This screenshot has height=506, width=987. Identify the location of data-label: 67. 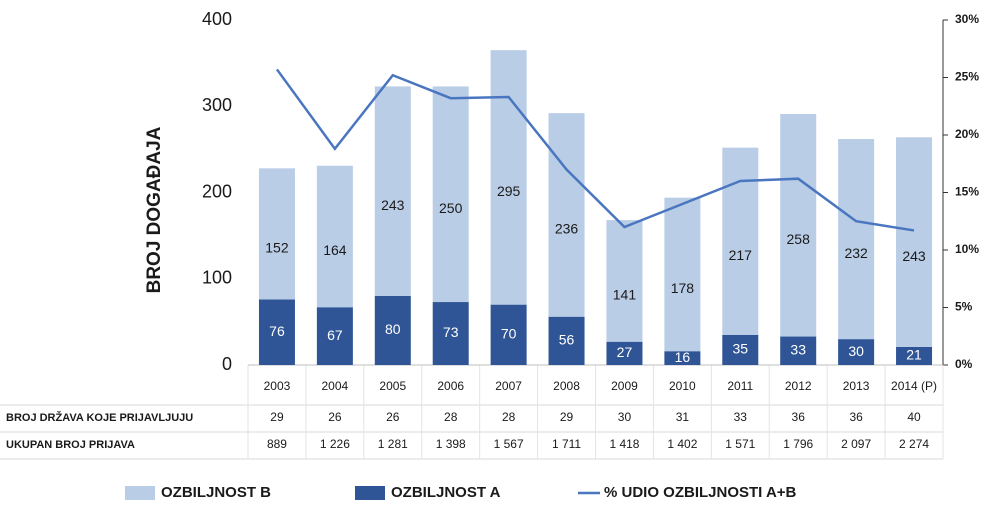
(335, 335).